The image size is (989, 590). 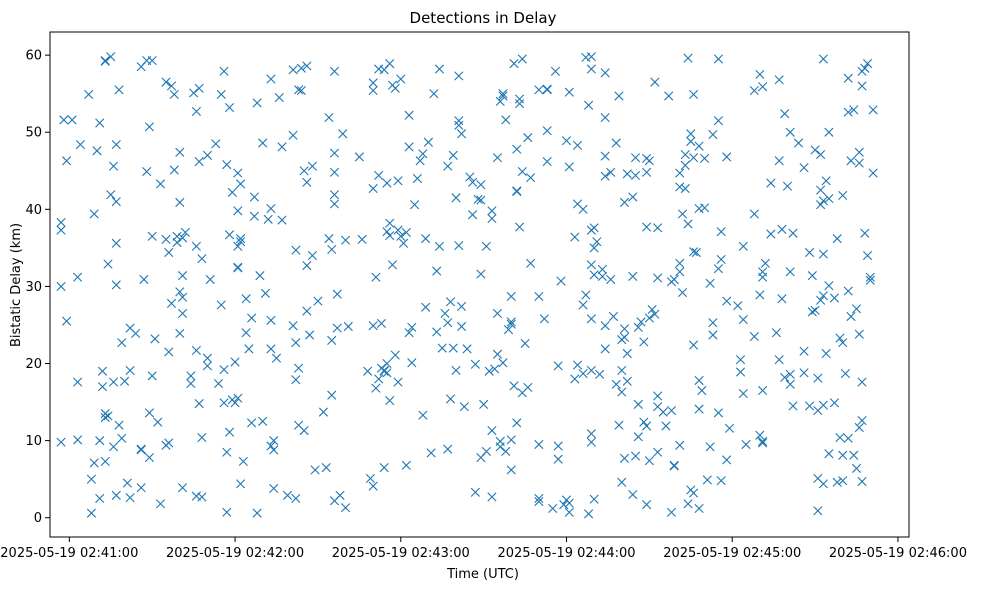 What do you see at coordinates (401, 553) in the screenshot?
I see `x-tick-label: 2025-05-19 02:43:00` at bounding box center [401, 553].